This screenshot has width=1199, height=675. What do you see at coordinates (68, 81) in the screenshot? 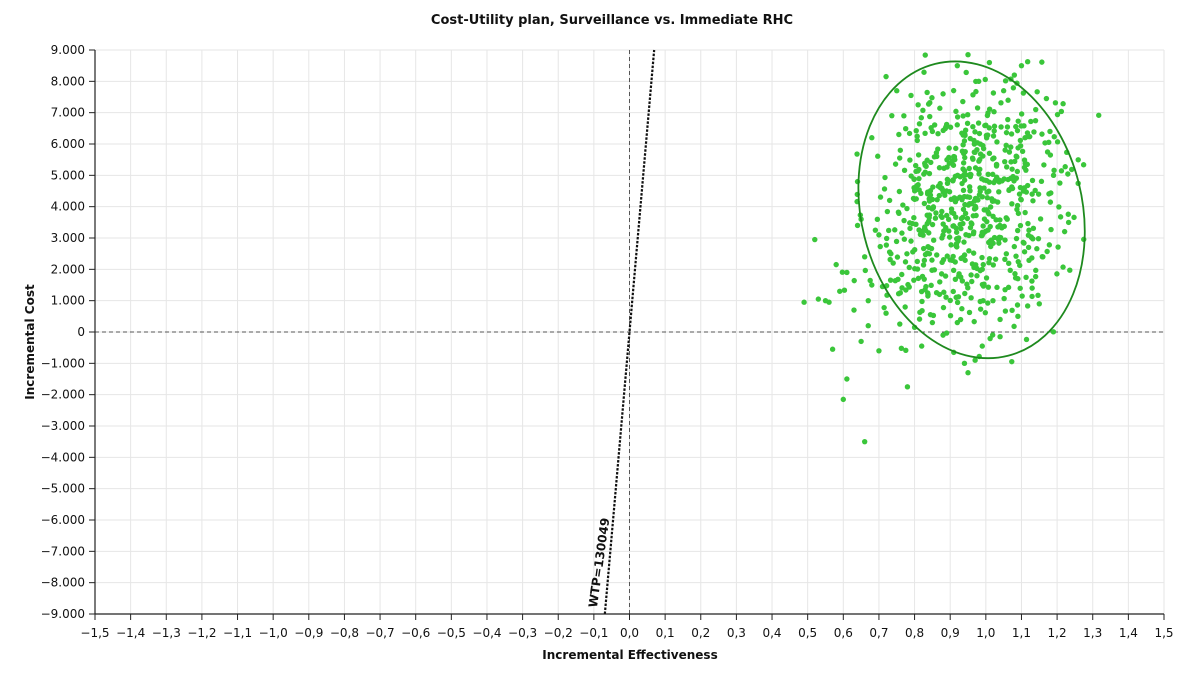
I see `y-tick-label: 8.000` at bounding box center [68, 81].